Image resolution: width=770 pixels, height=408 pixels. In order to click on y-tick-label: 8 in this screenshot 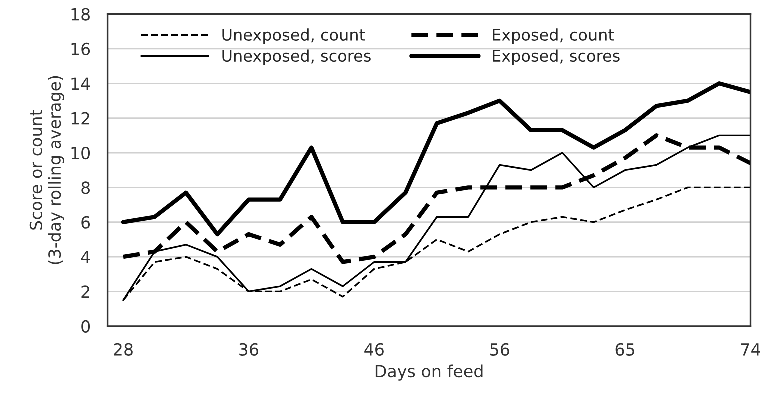, I will do `click(86, 188)`.